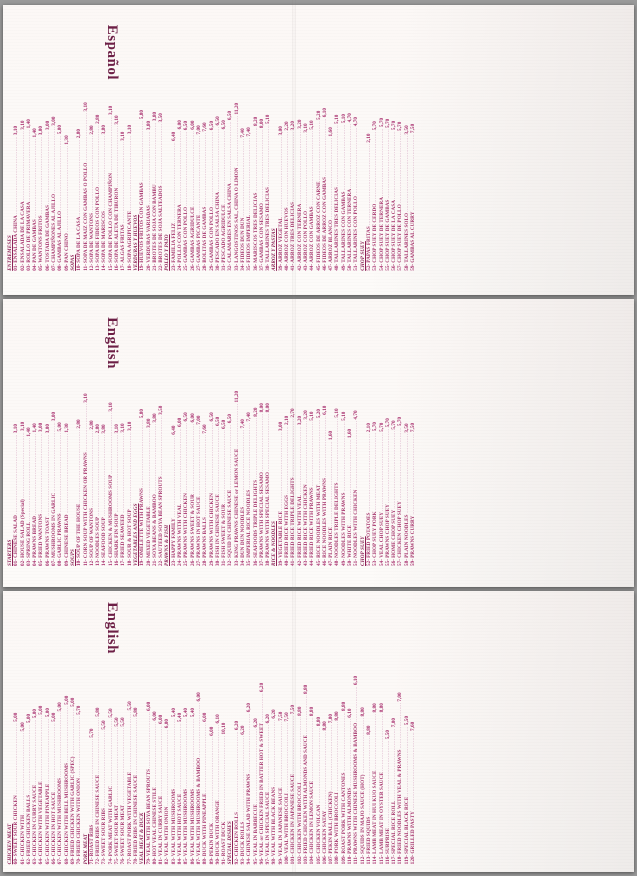 Image resolution: width=637 pixels, height=876 pixels. I want to click on item-name: PRAWNS CURRY, so click(413, 536).